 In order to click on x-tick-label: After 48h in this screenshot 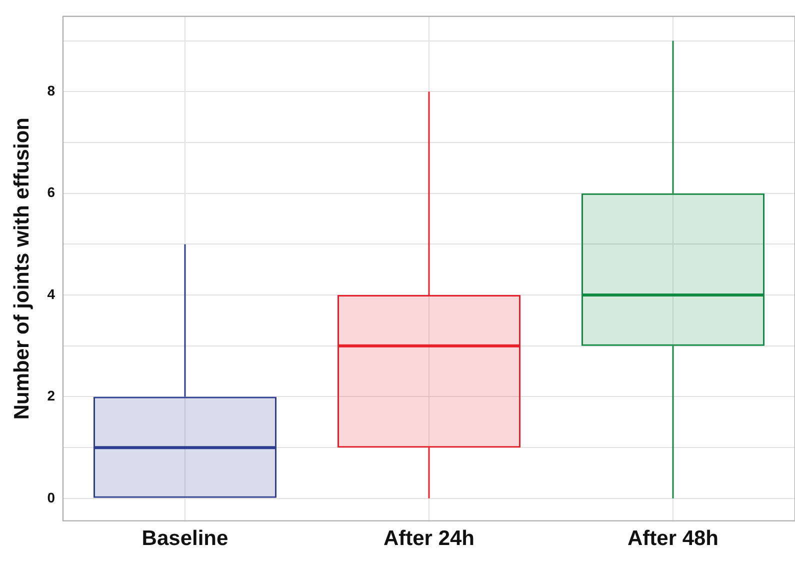, I will do `click(673, 538)`.